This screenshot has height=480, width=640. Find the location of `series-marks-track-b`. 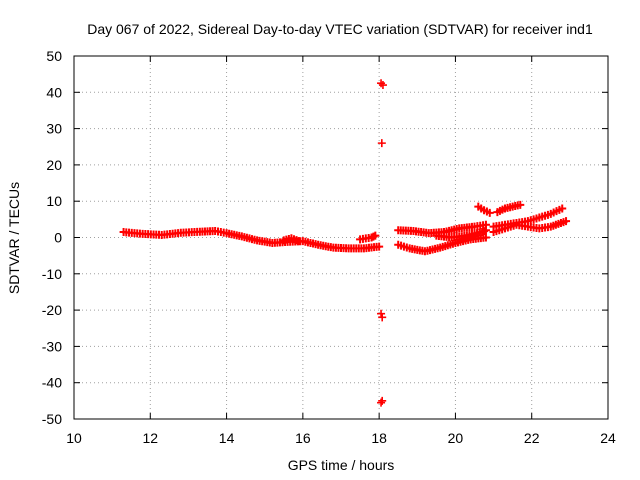

series-marks-track-b is located at coordinates (291, 240).